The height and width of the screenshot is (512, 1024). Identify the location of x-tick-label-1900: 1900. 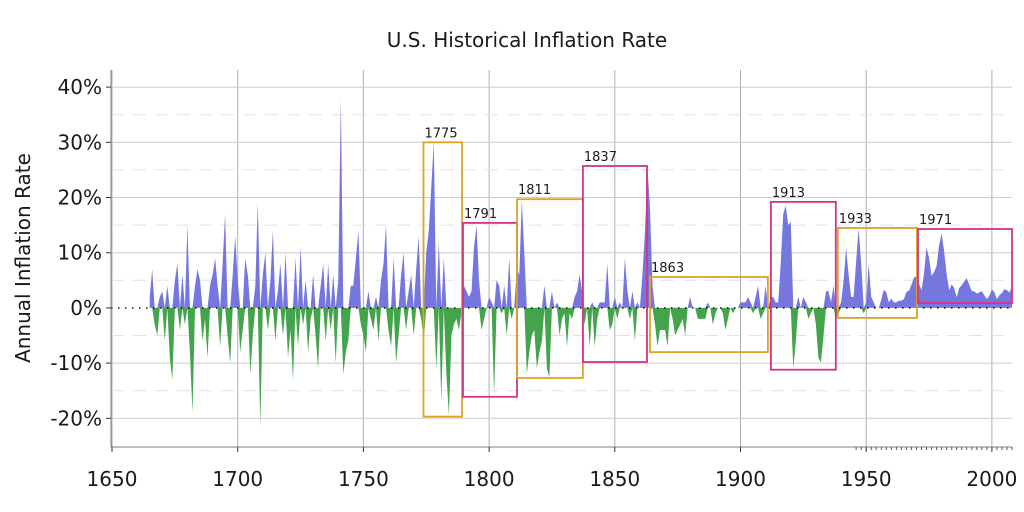
(740, 479).